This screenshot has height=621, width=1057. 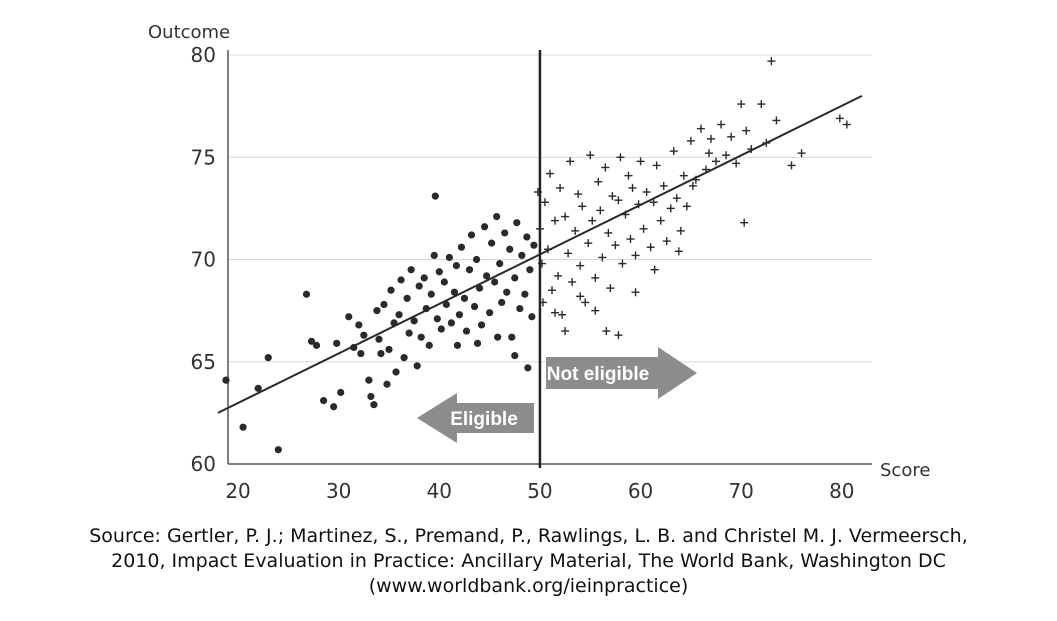 What do you see at coordinates (539, 491) in the screenshot?
I see `x-tick-label-50: 50` at bounding box center [539, 491].